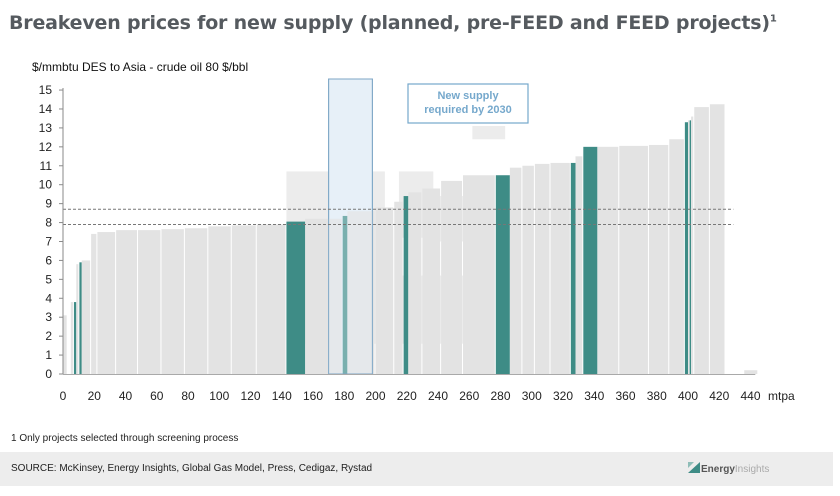 The height and width of the screenshot is (496, 840). Describe the element at coordinates (46, 109) in the screenshot. I see `y-tick-label: 14` at that location.